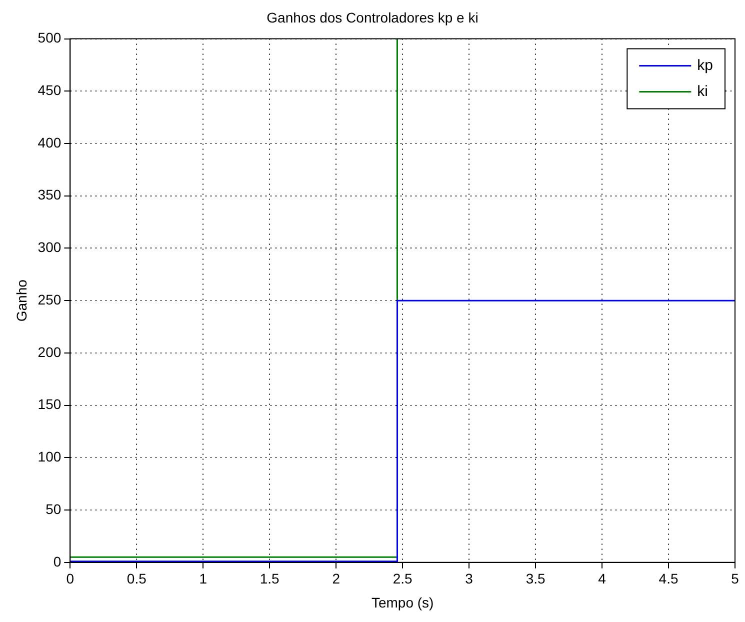 Image resolution: width=745 pixels, height=622 pixels. I want to click on y-tick-label: 500, so click(50, 38).